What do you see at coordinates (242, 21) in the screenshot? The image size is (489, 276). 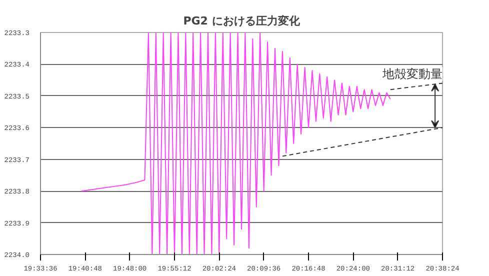 I see `chart-title: PG2 における圧力変化` at bounding box center [242, 21].